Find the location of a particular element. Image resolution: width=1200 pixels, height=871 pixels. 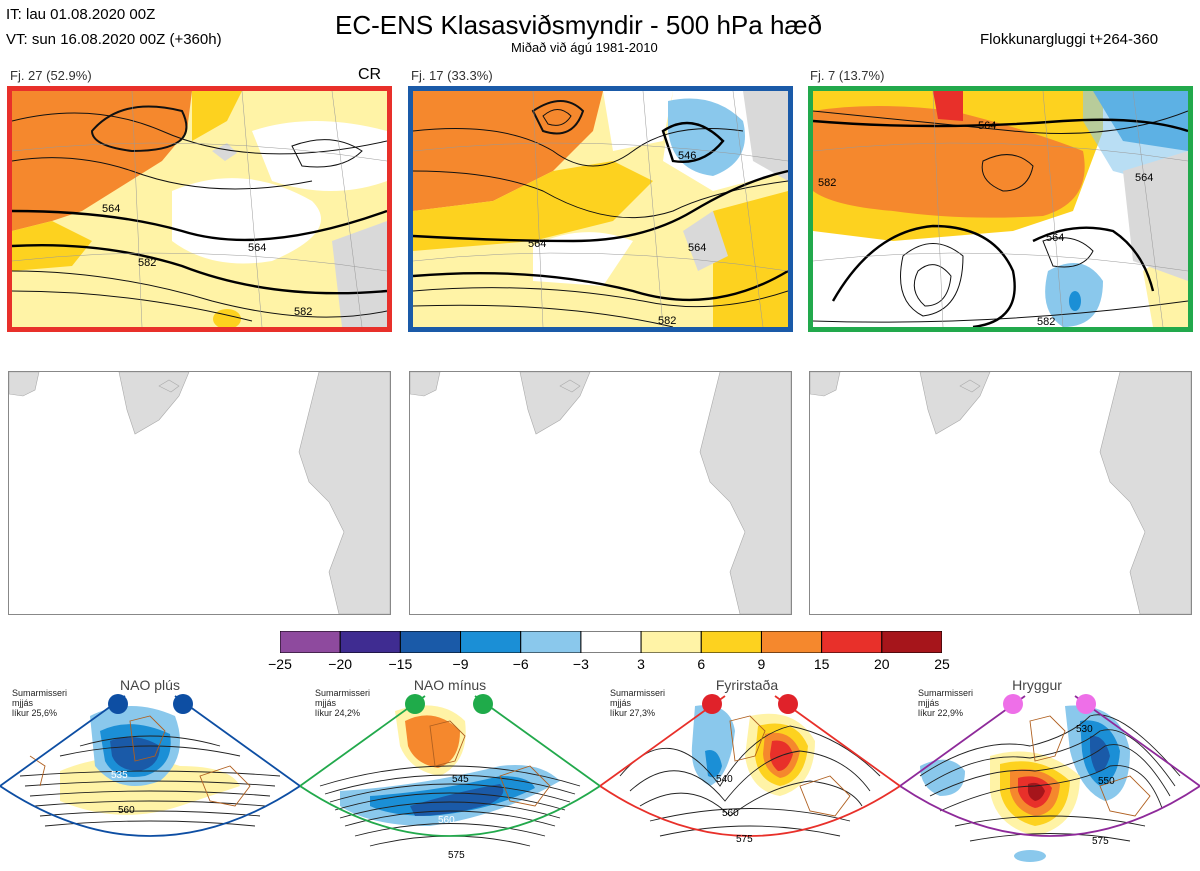

colorbar-scale is located at coordinates (611, 642).